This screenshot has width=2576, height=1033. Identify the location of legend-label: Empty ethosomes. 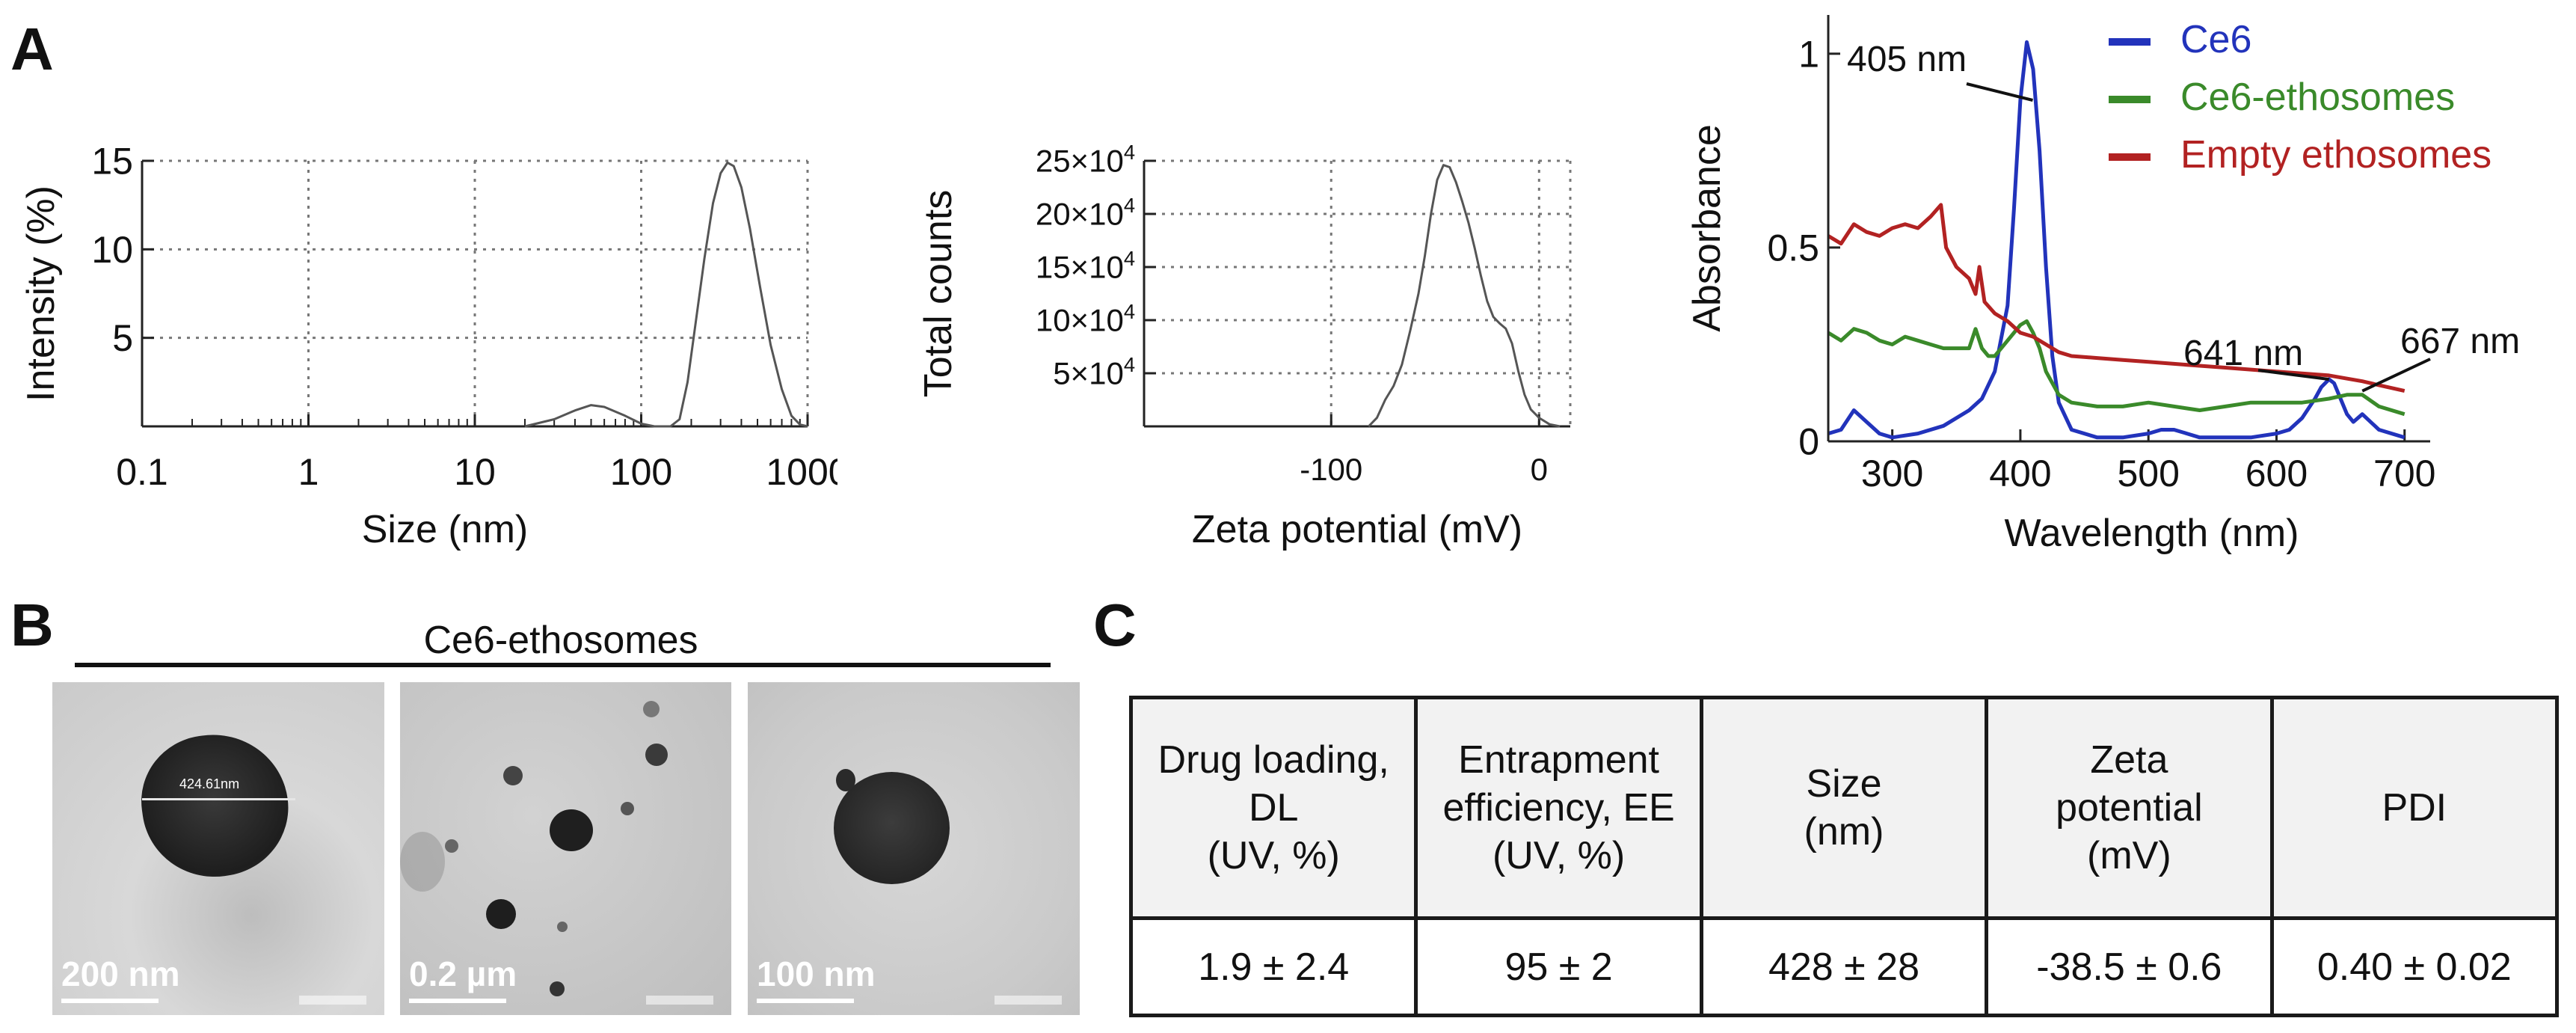
(2336, 155).